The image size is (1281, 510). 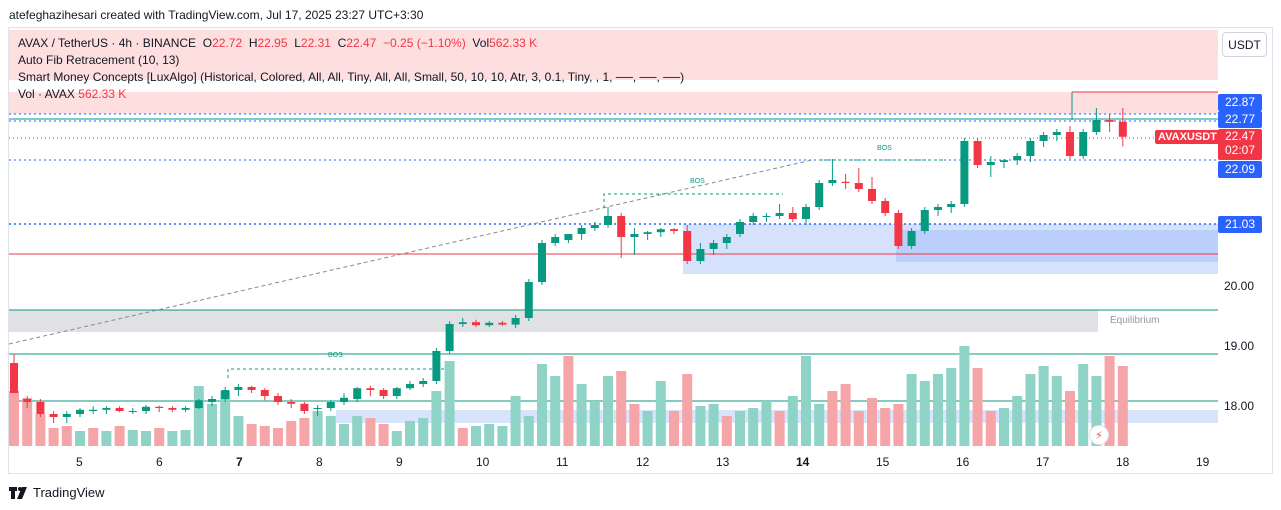 What do you see at coordinates (1239, 346) in the screenshot?
I see `y-axis-label-19: 19.00` at bounding box center [1239, 346].